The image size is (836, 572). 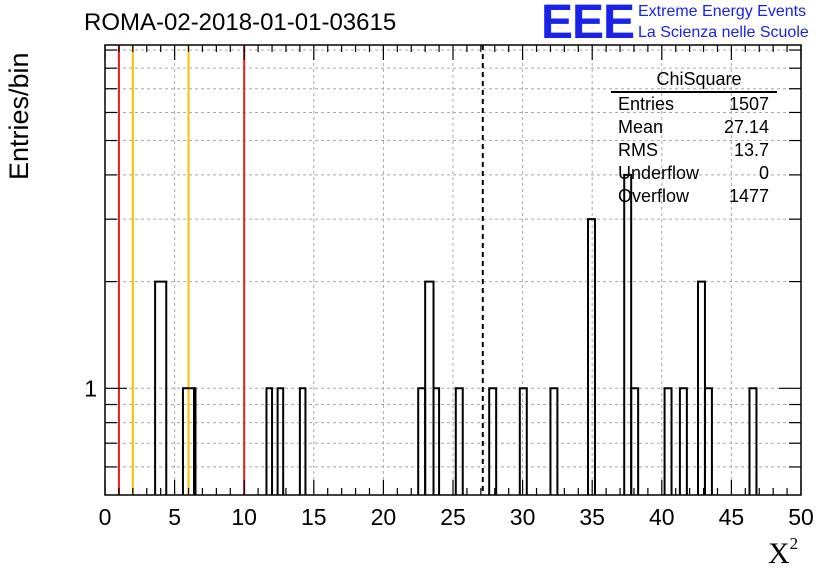 I want to click on x-tick-label: 45, so click(x=732, y=517).